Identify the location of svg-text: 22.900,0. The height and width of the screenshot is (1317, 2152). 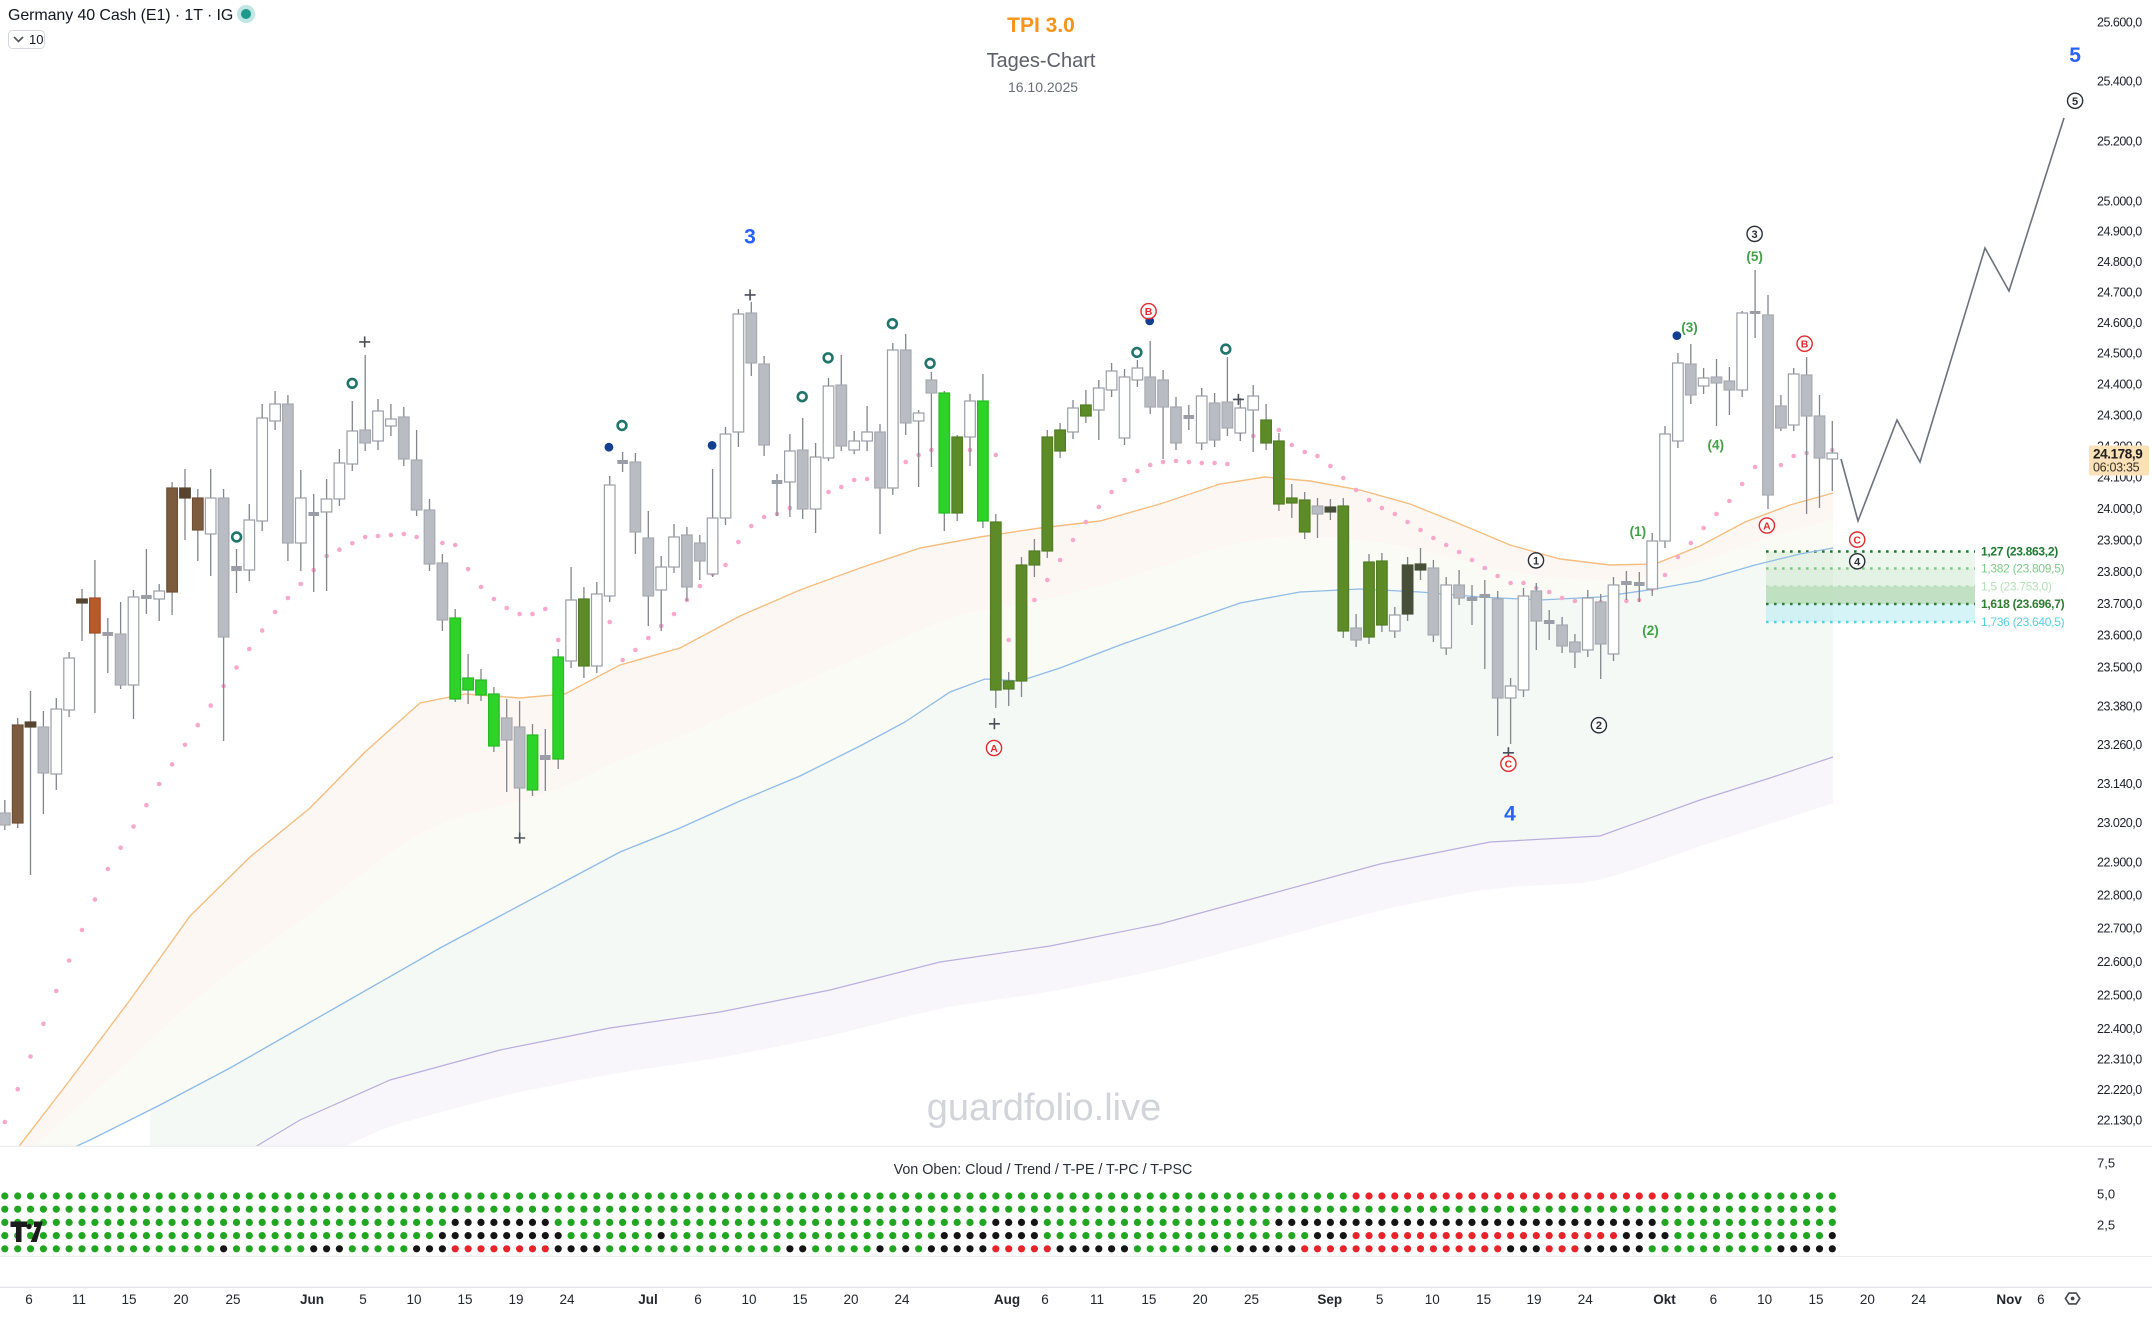
(2119, 863).